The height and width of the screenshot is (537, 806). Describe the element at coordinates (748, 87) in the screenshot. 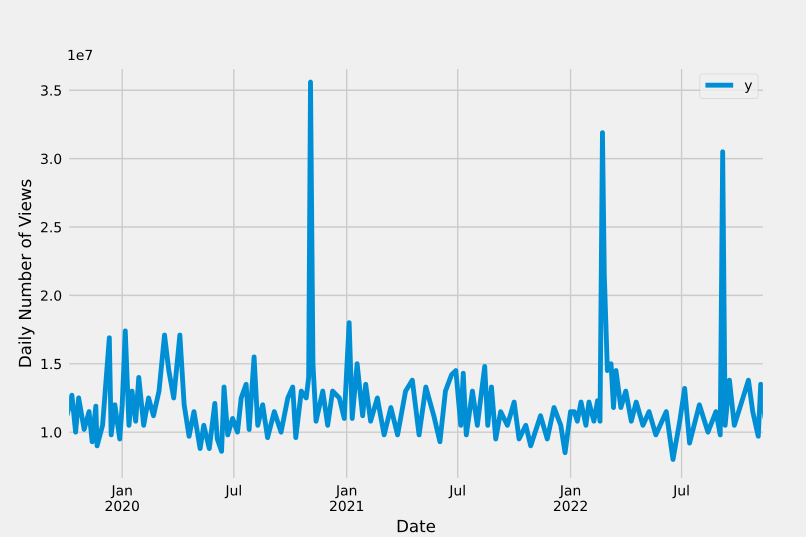

I see `legend-label: y` at that location.